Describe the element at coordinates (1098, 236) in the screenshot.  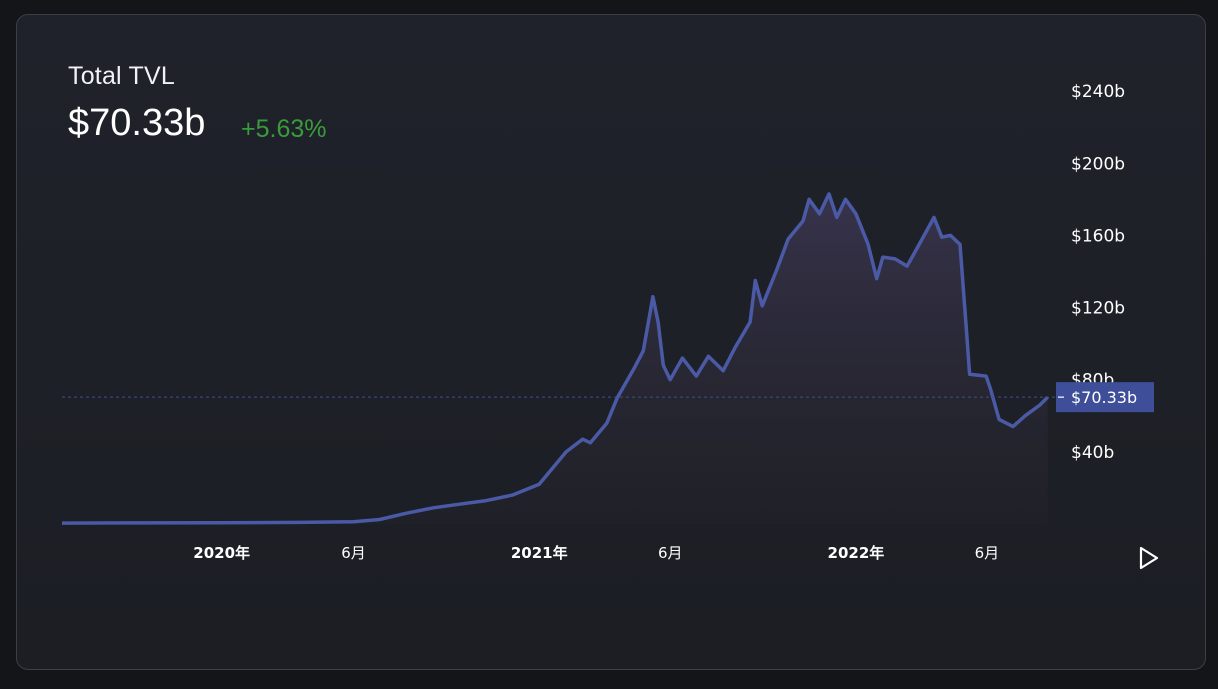
I see `y-tick-label: $160b` at that location.